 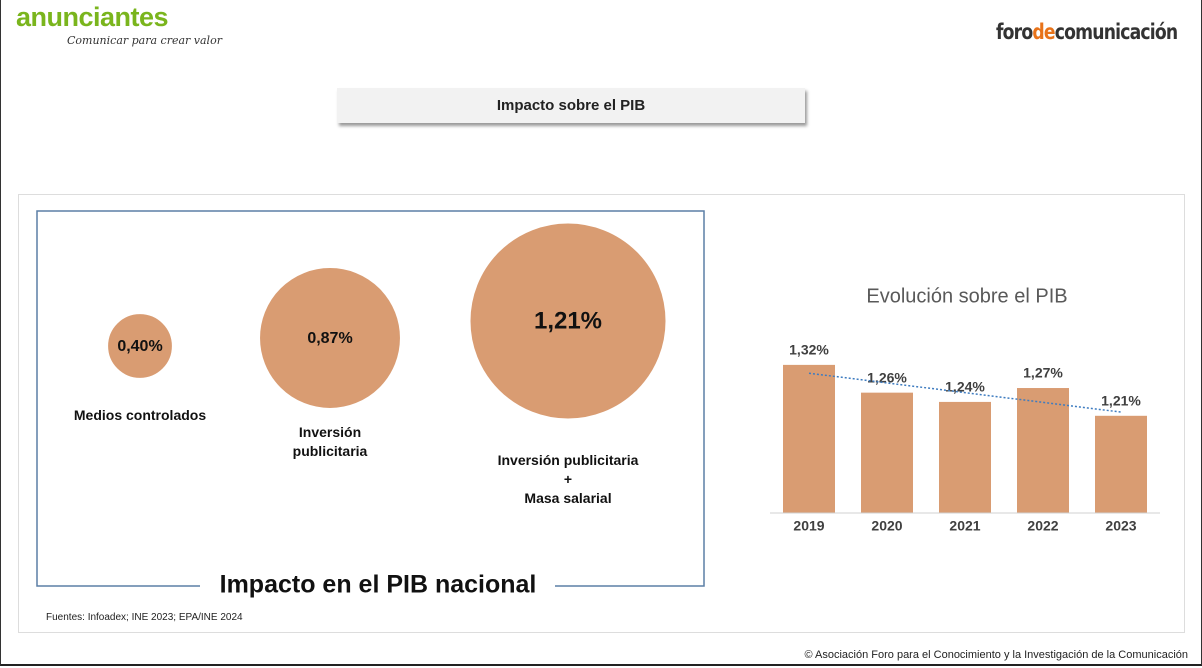 I want to click on trendline, so click(x=965, y=392).